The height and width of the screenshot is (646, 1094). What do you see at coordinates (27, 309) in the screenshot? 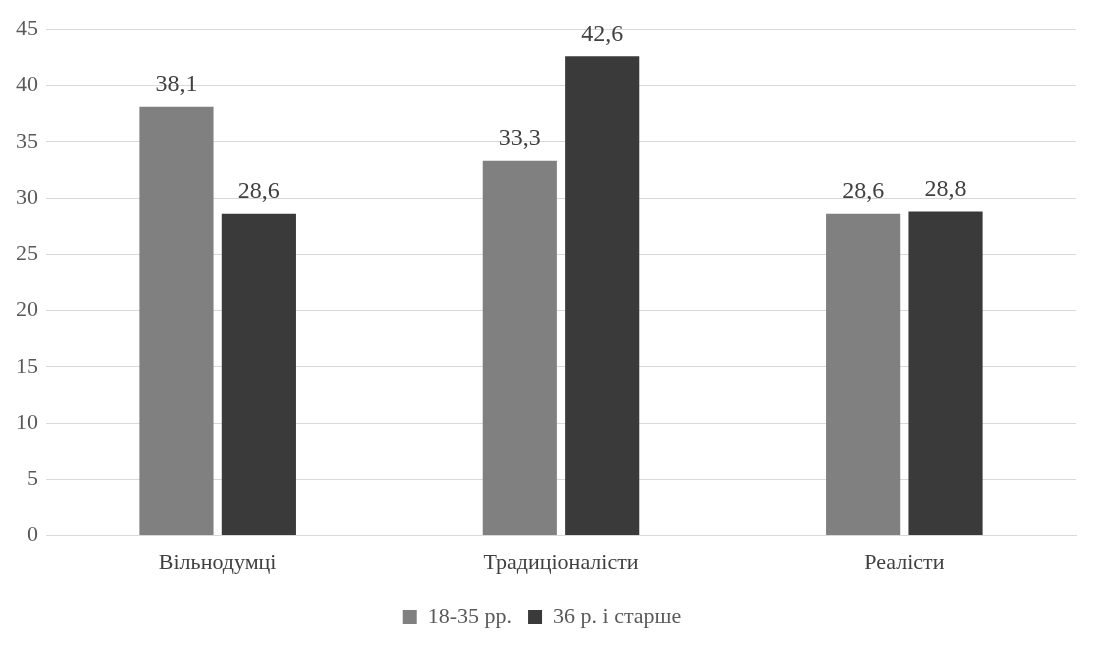
I see `y-tick-label: 20` at bounding box center [27, 309].